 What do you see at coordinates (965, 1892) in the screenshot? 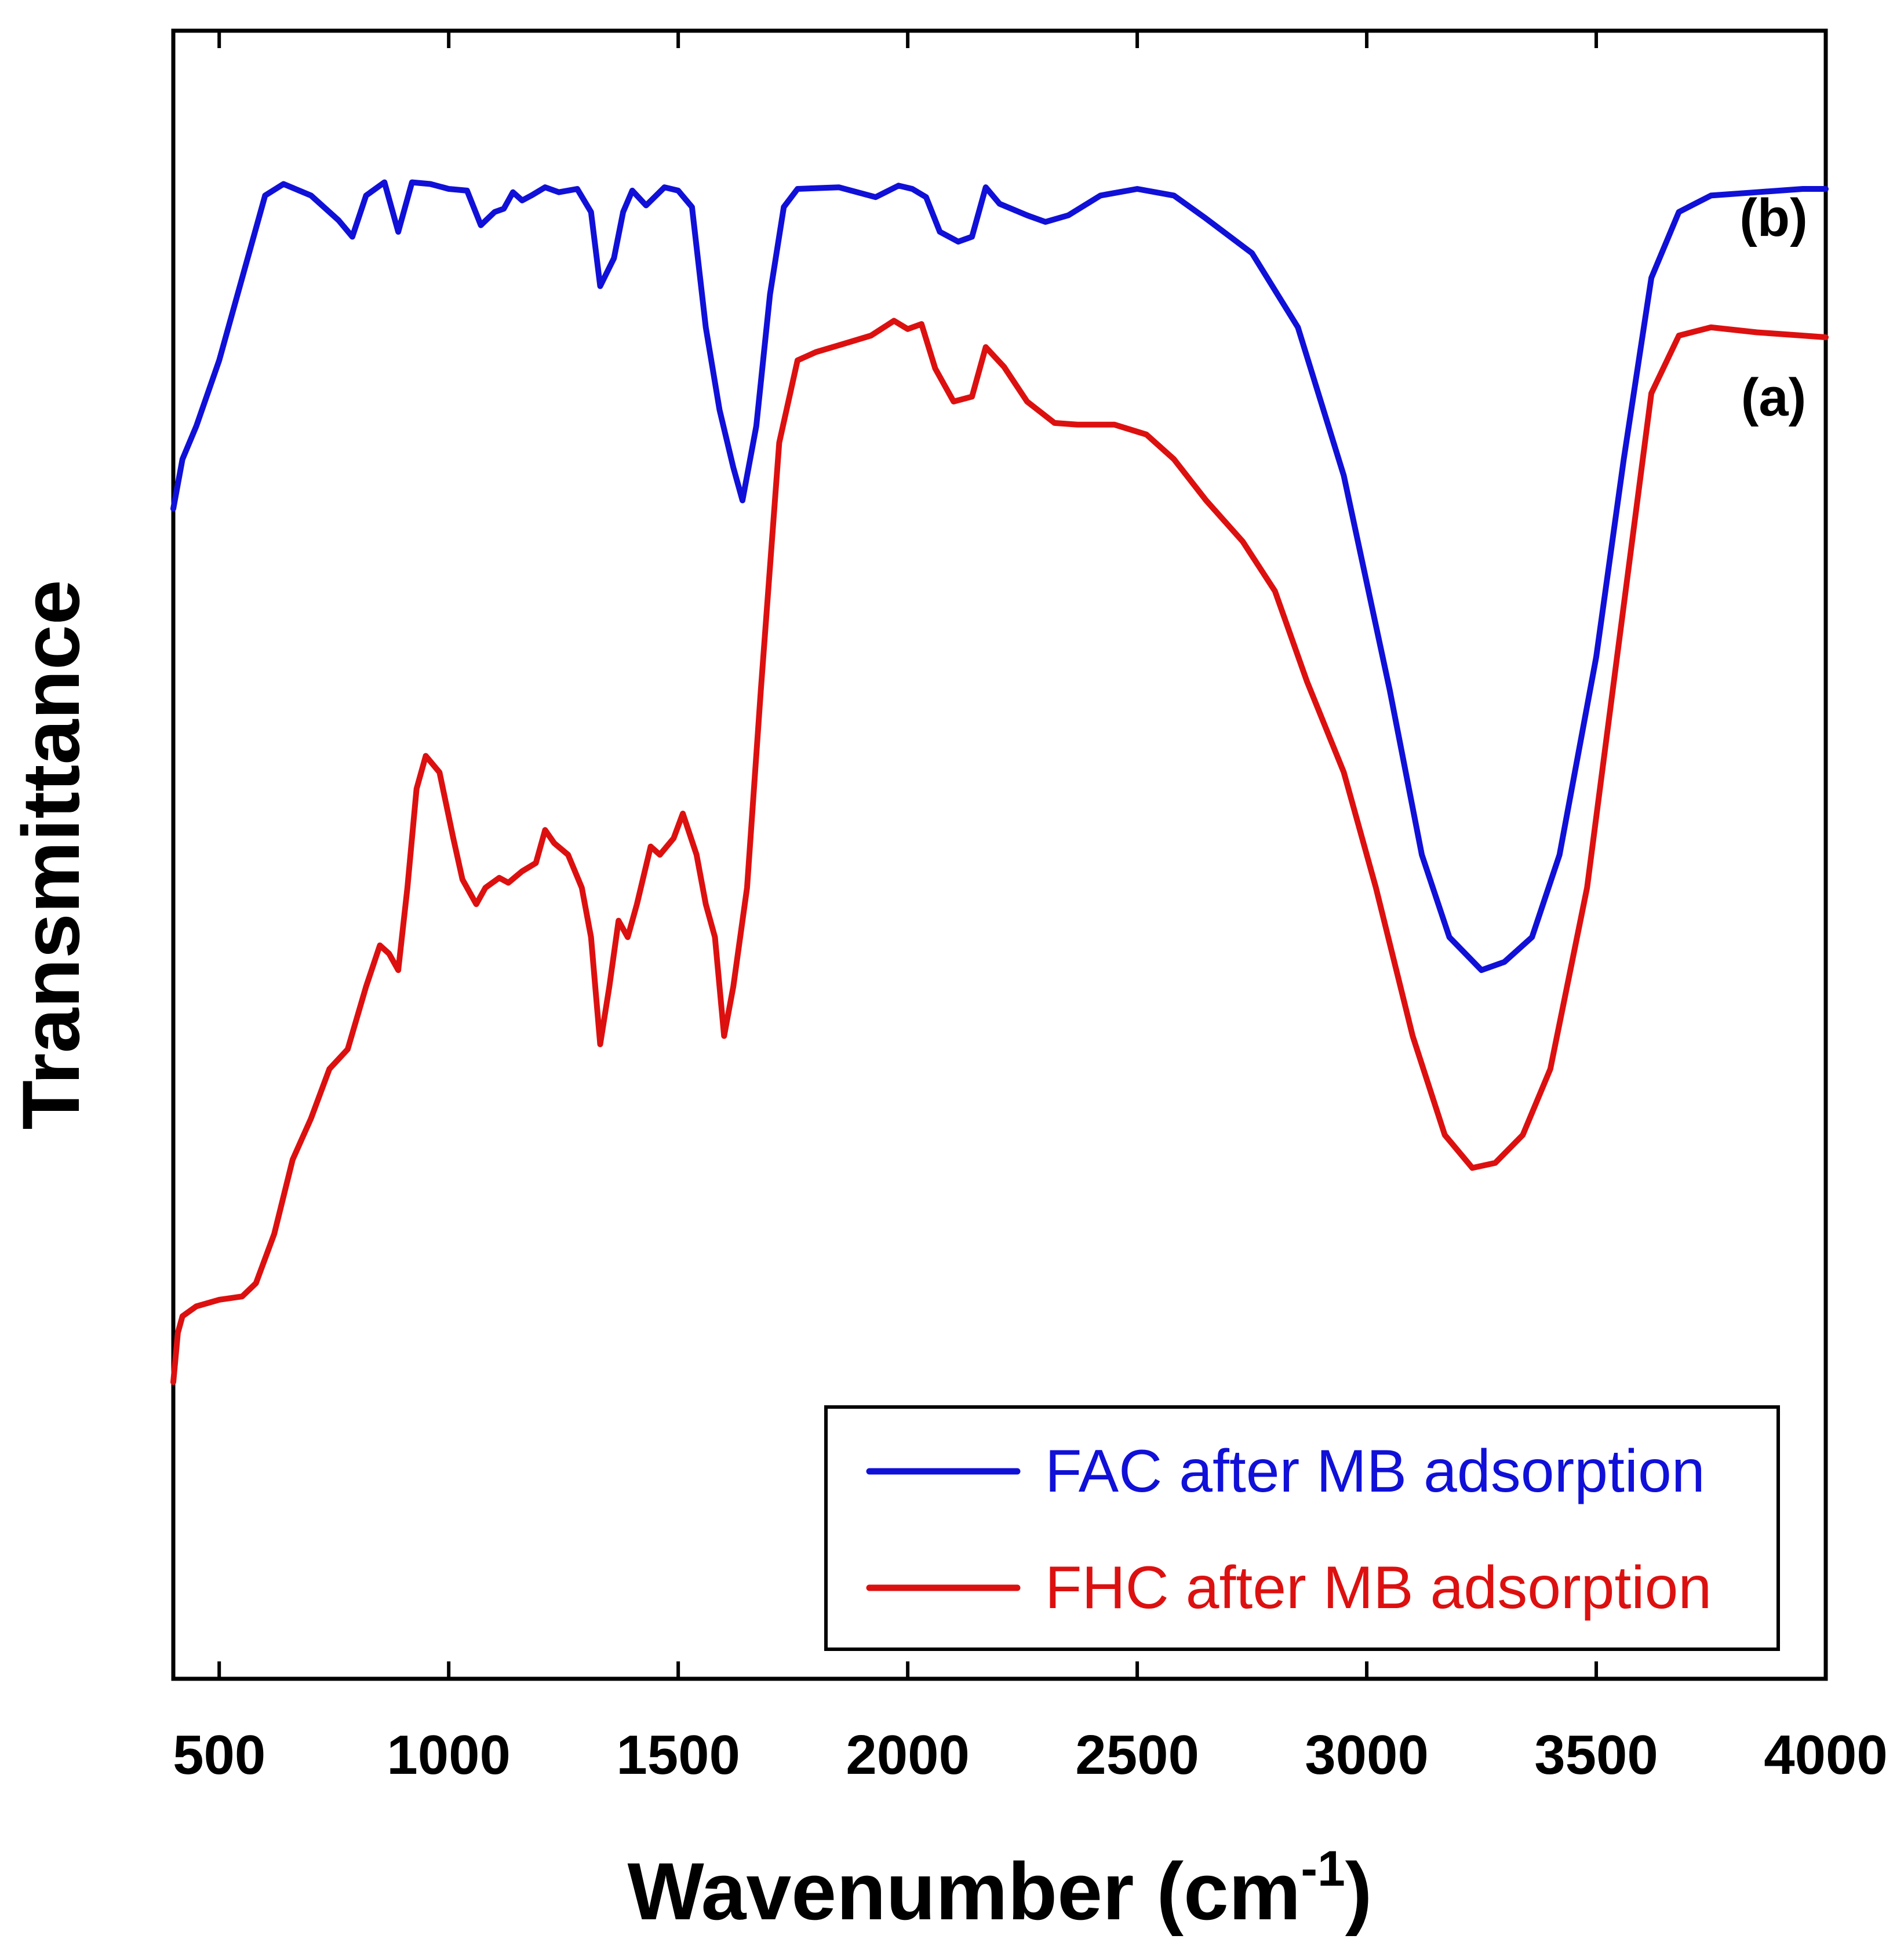
I see `x-axis-title-main: Wavenumber (cm` at bounding box center [965, 1892].